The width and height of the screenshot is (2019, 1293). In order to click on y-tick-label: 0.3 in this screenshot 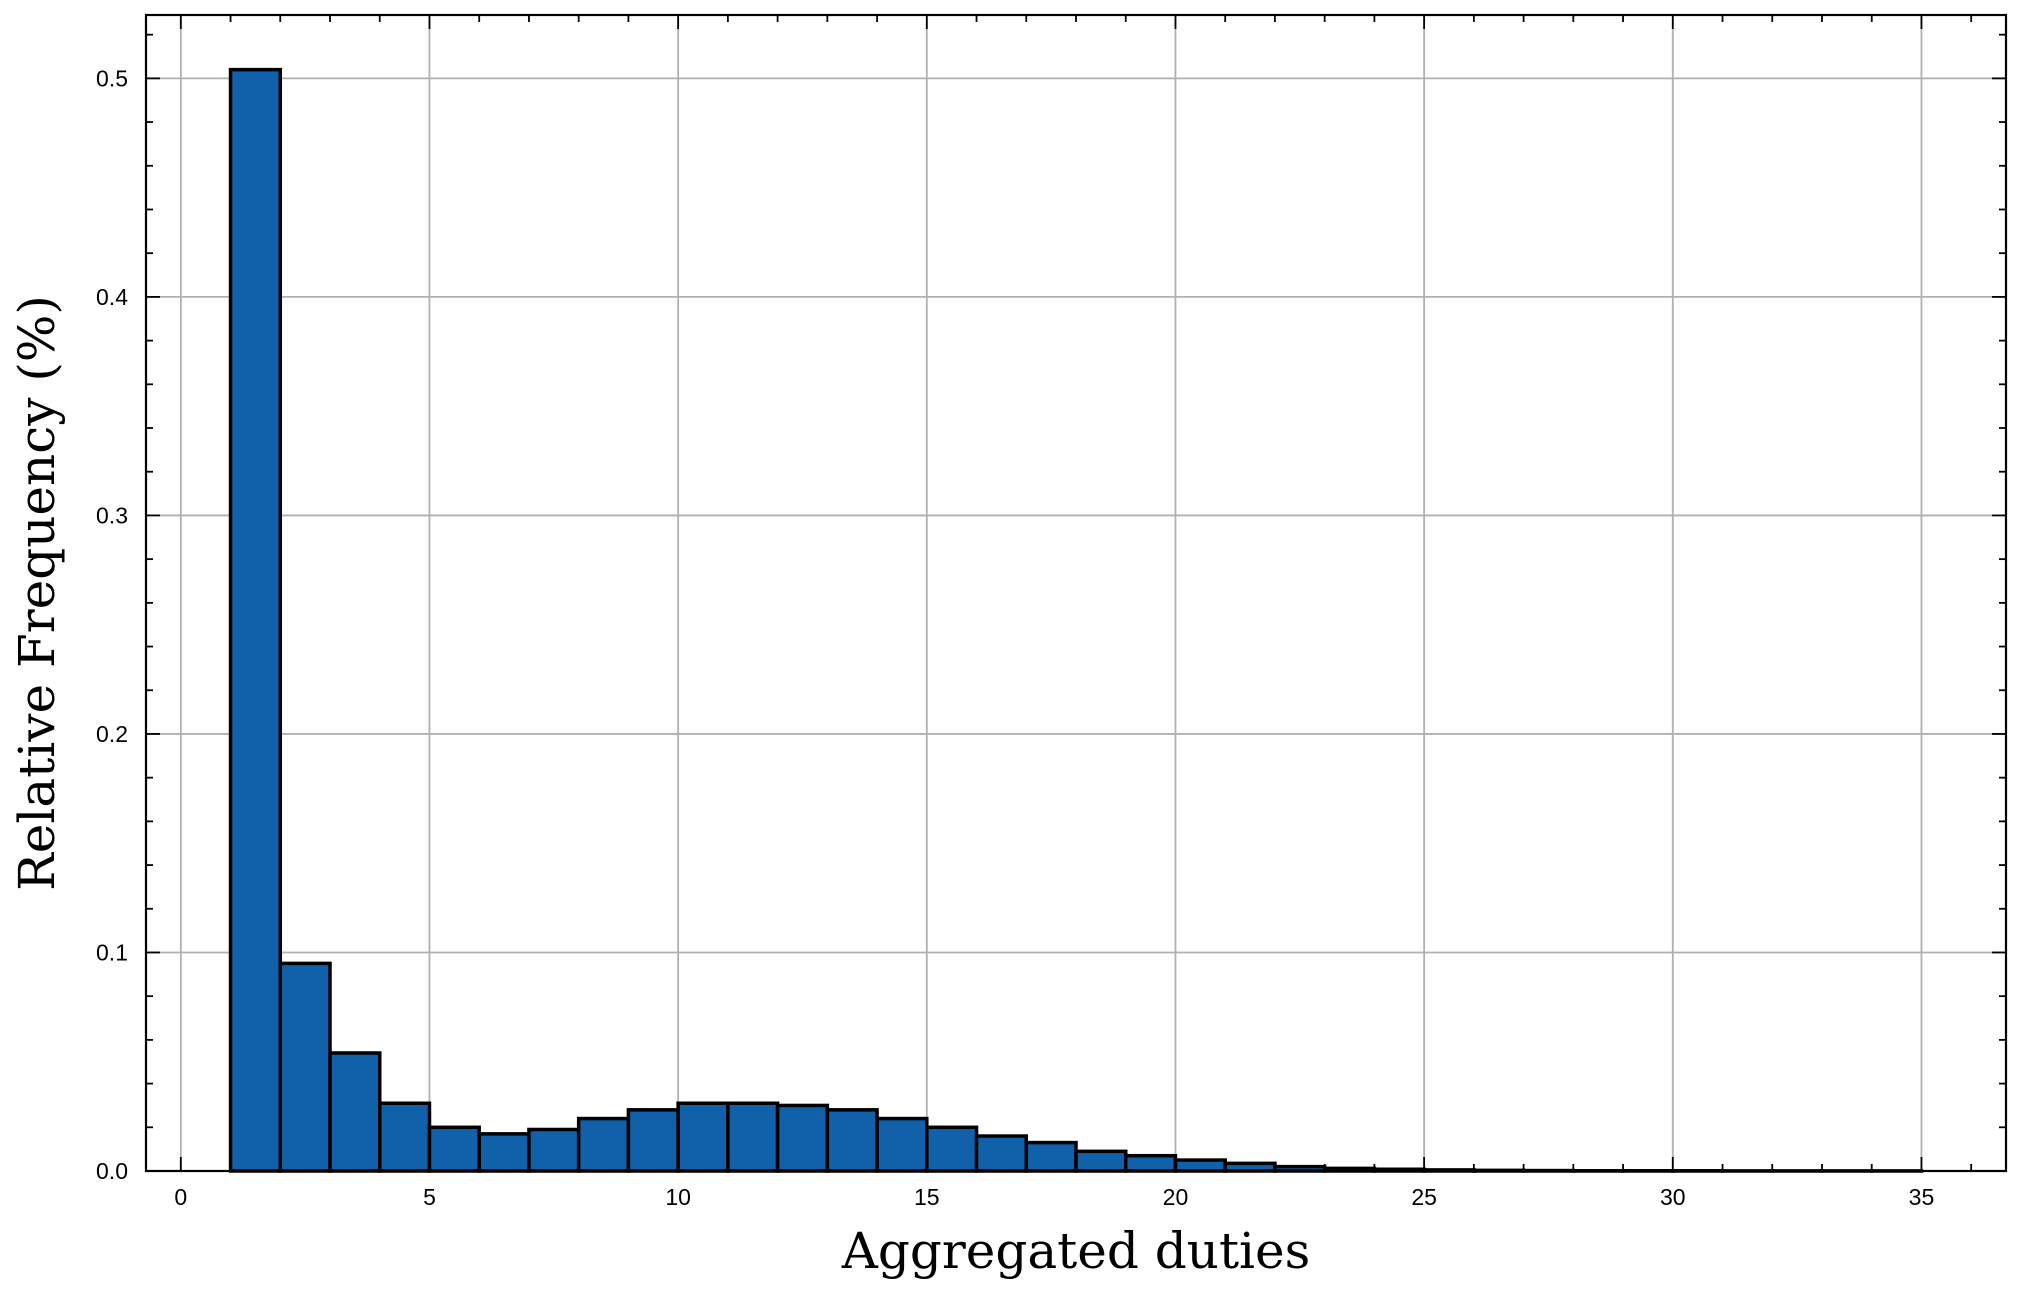, I will do `click(112, 515)`.